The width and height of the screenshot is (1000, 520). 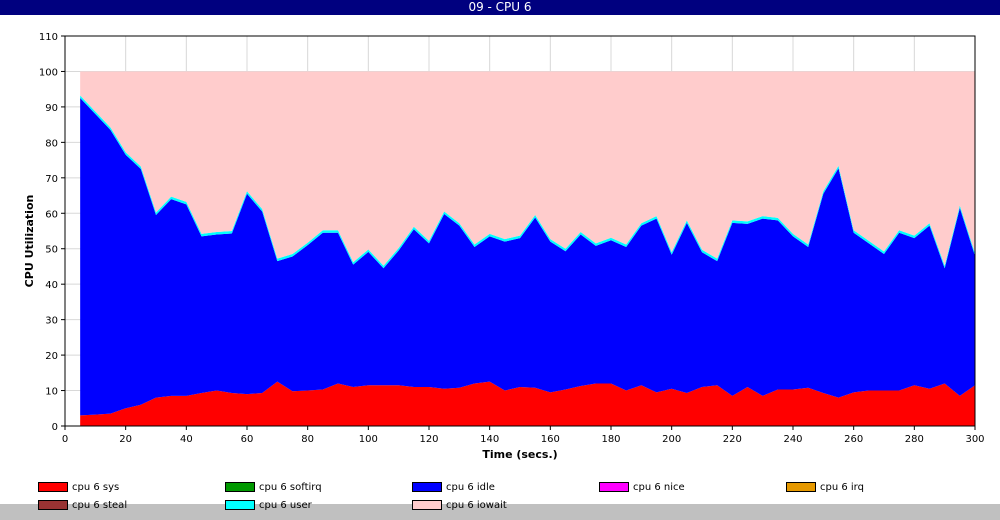 What do you see at coordinates (51, 321) in the screenshot?
I see `y-tick-label: 30` at bounding box center [51, 321].